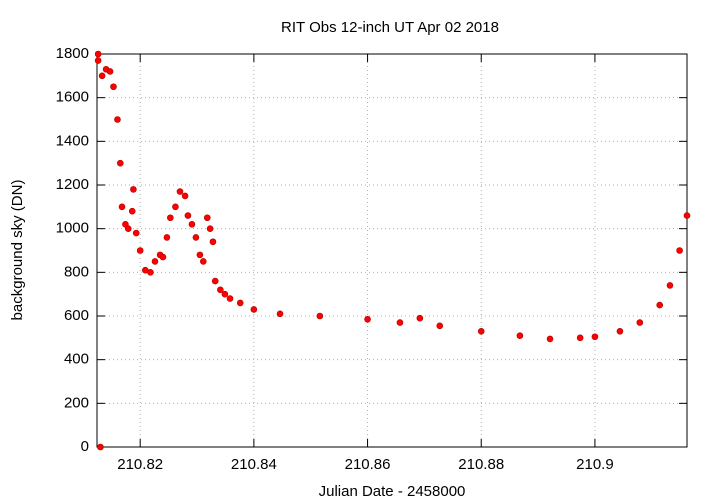 The width and height of the screenshot is (720, 504). I want to click on y-tick-label: 800, so click(76, 271).